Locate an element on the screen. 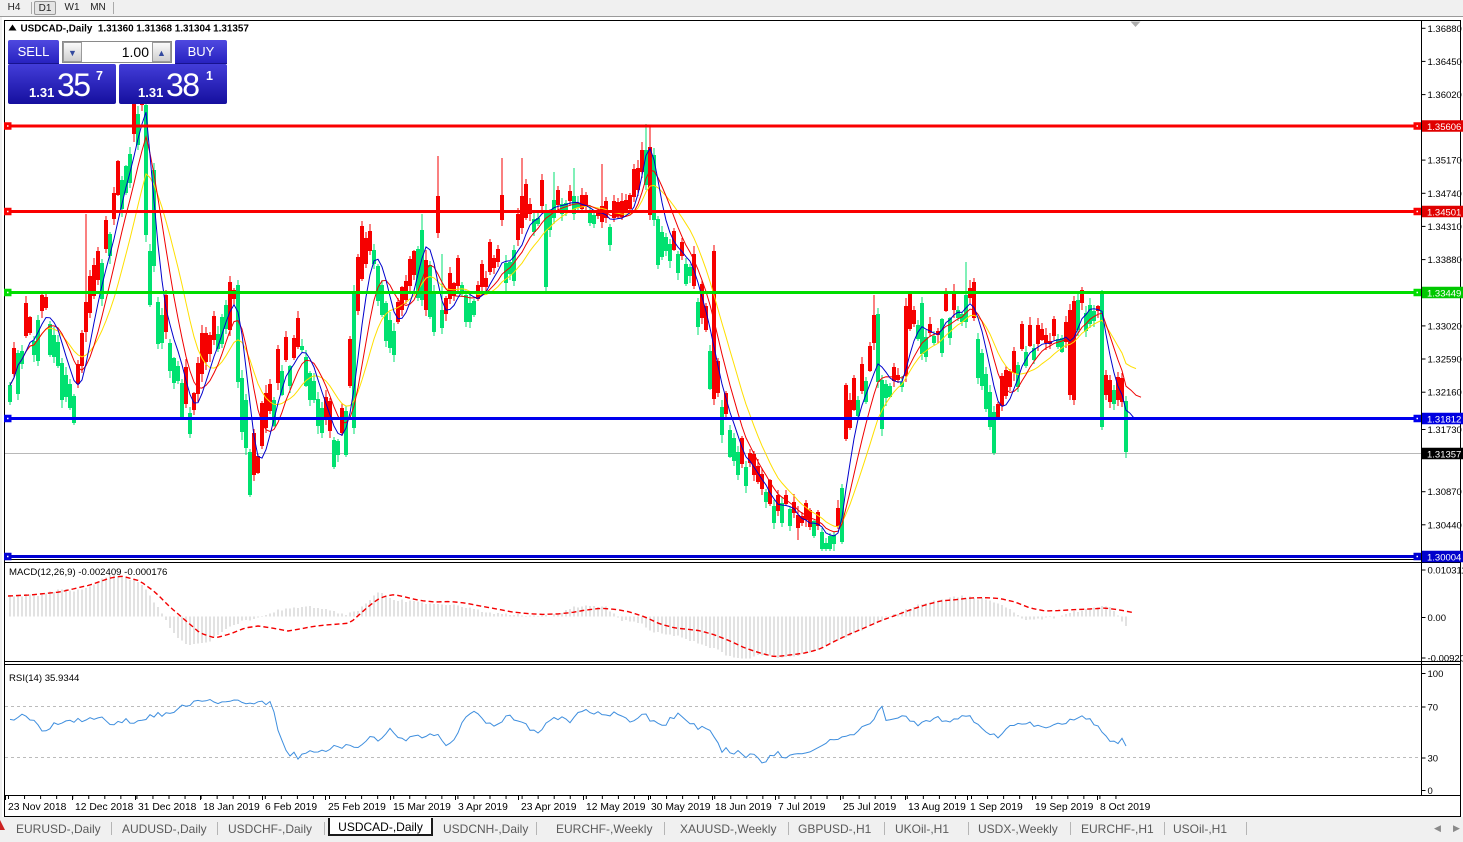 The image size is (1463, 842). svg-text: 1.34740 is located at coordinates (1445, 194).